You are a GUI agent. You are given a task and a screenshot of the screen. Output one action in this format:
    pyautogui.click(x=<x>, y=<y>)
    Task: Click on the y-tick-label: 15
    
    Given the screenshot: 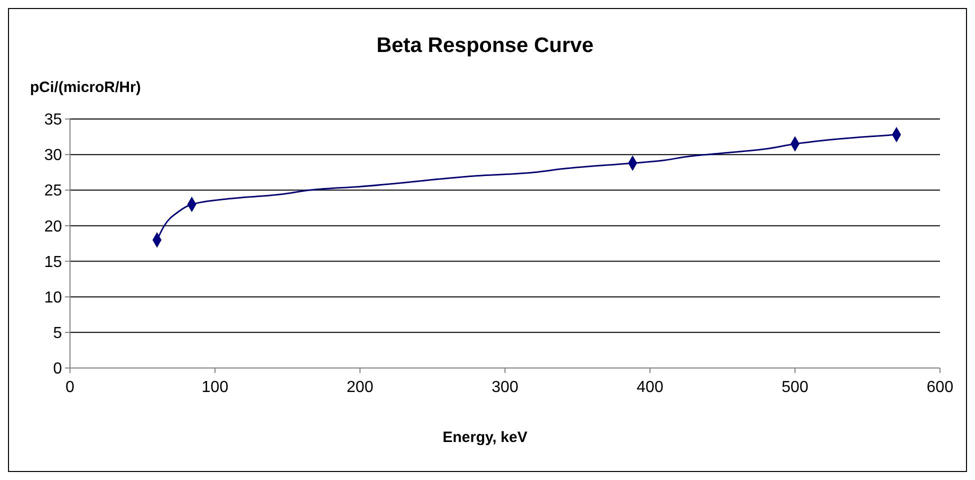 What is the action you would take?
    pyautogui.click(x=53, y=262)
    